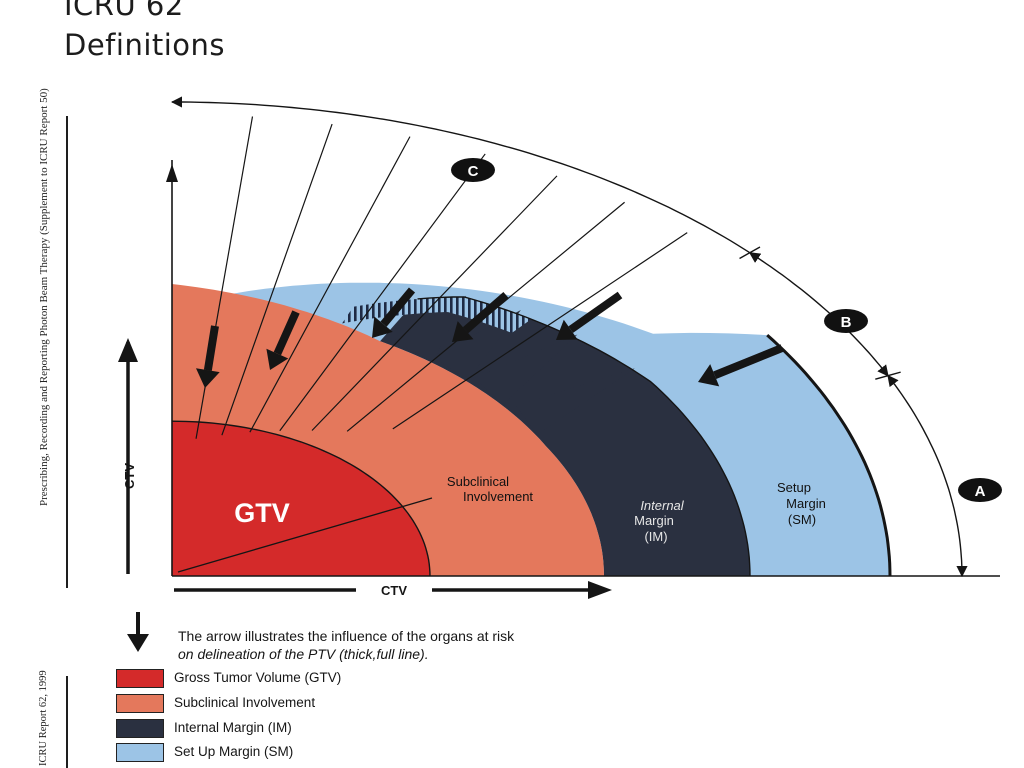 The height and width of the screenshot is (768, 1024). I want to click on side-rule-top, so click(67, 352).